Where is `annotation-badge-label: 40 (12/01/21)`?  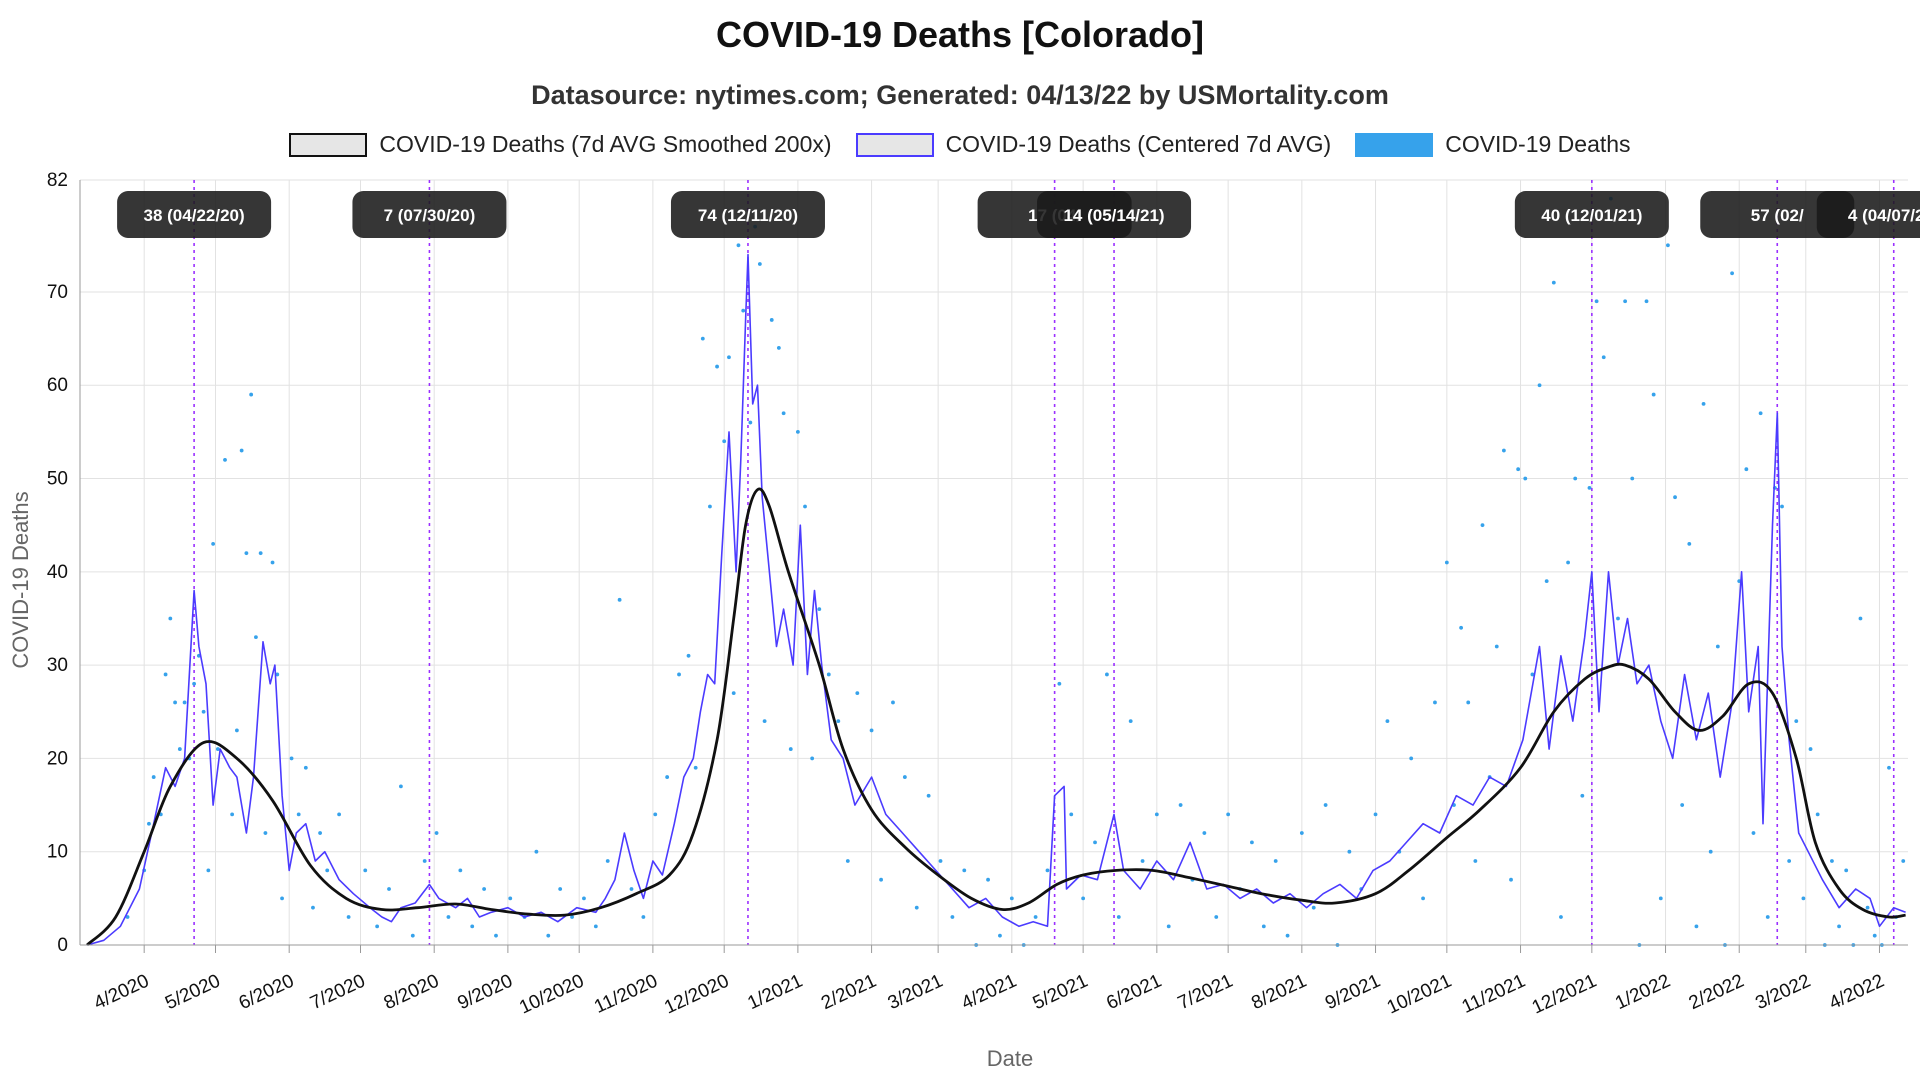 annotation-badge-label: 40 (12/01/21) is located at coordinates (1591, 215).